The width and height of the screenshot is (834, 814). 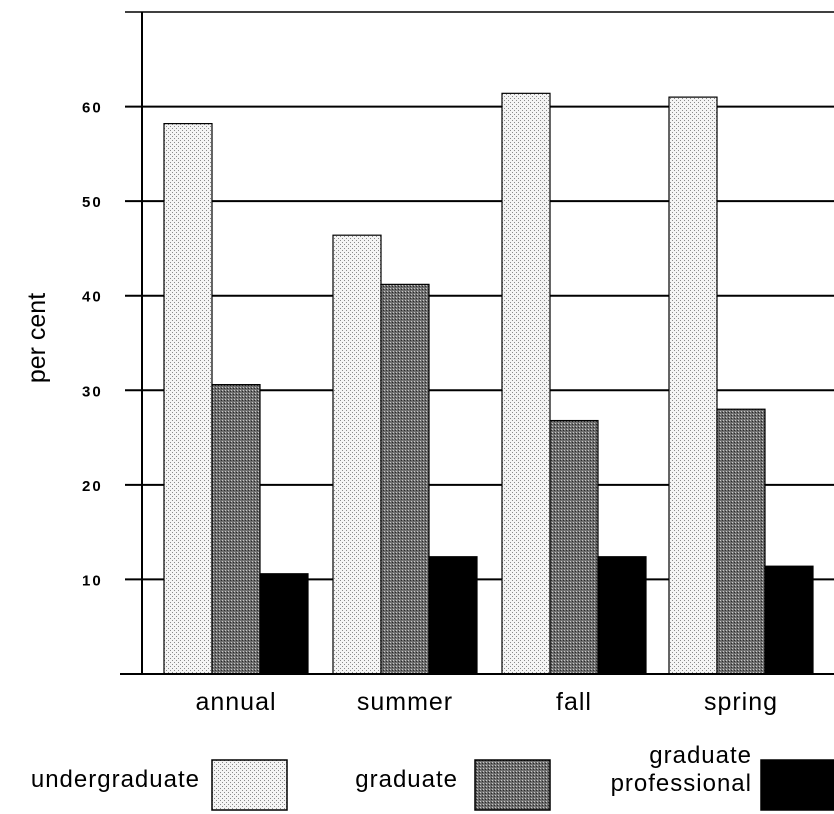 What do you see at coordinates (92, 580) in the screenshot?
I see `y-tick-label: 10` at bounding box center [92, 580].